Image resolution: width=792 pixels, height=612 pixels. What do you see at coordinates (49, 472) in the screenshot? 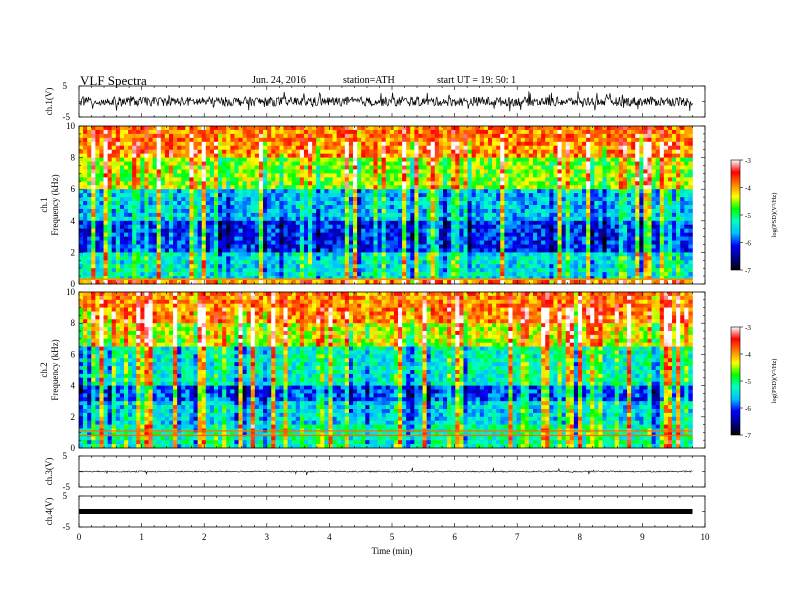
I see `y-axis-label: ch.3(V)` at bounding box center [49, 472].